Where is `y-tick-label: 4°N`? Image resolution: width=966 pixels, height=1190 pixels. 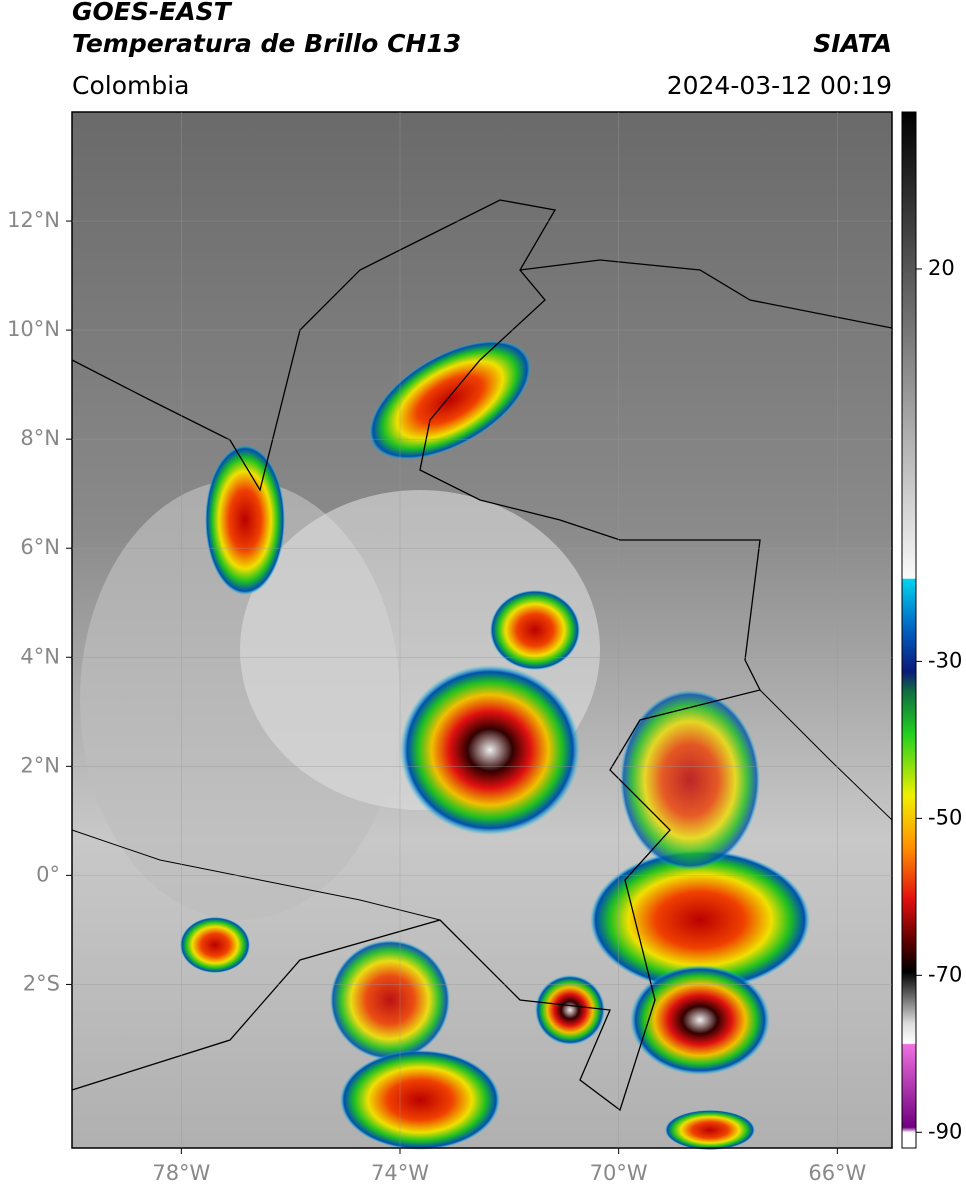
y-tick-label: 4°N is located at coordinates (40, 656).